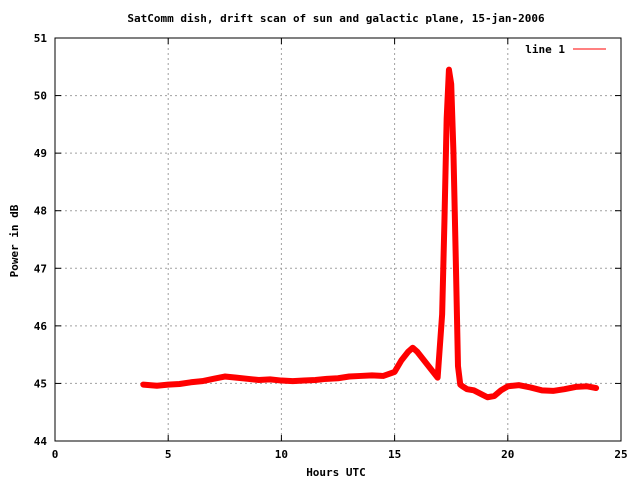 This screenshot has height=480, width=640. Describe the element at coordinates (565, 49) in the screenshot. I see `legend: line 1` at that location.